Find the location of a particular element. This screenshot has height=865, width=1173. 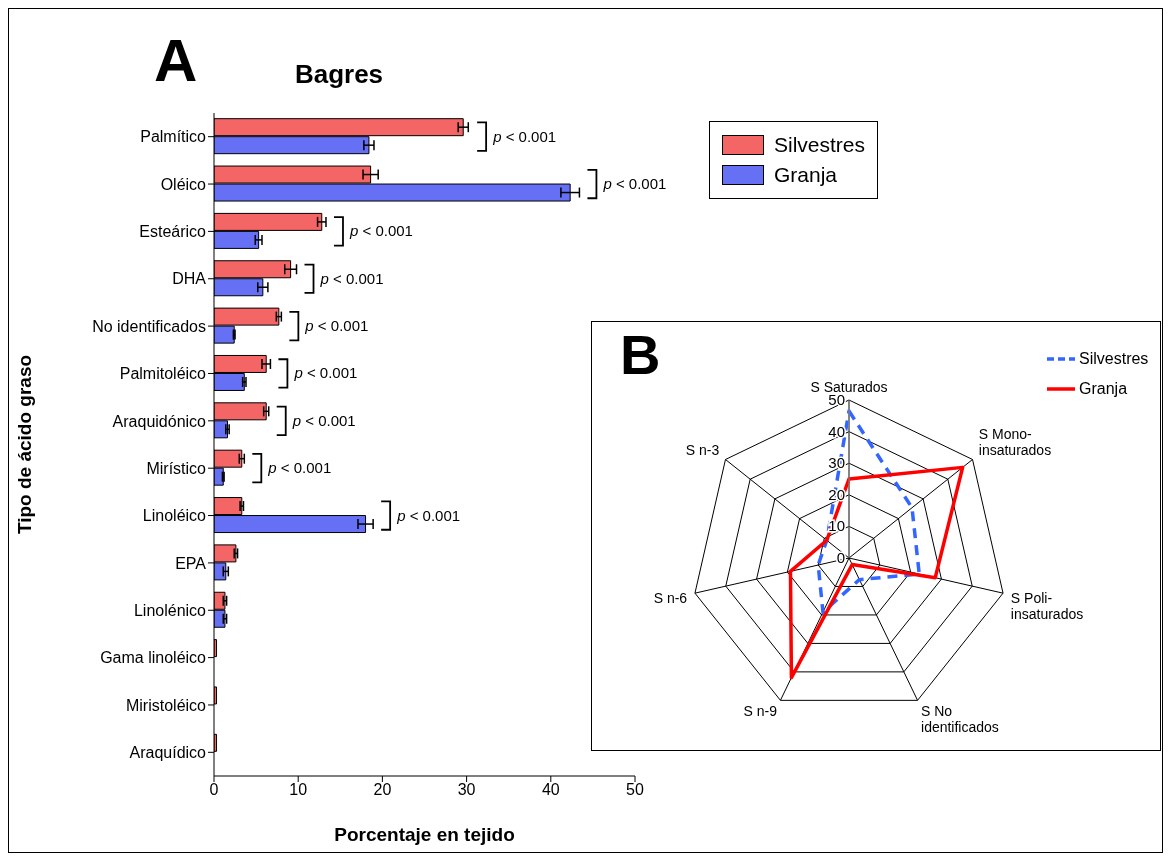

spoke-label: S n-6 is located at coordinates (670, 597).